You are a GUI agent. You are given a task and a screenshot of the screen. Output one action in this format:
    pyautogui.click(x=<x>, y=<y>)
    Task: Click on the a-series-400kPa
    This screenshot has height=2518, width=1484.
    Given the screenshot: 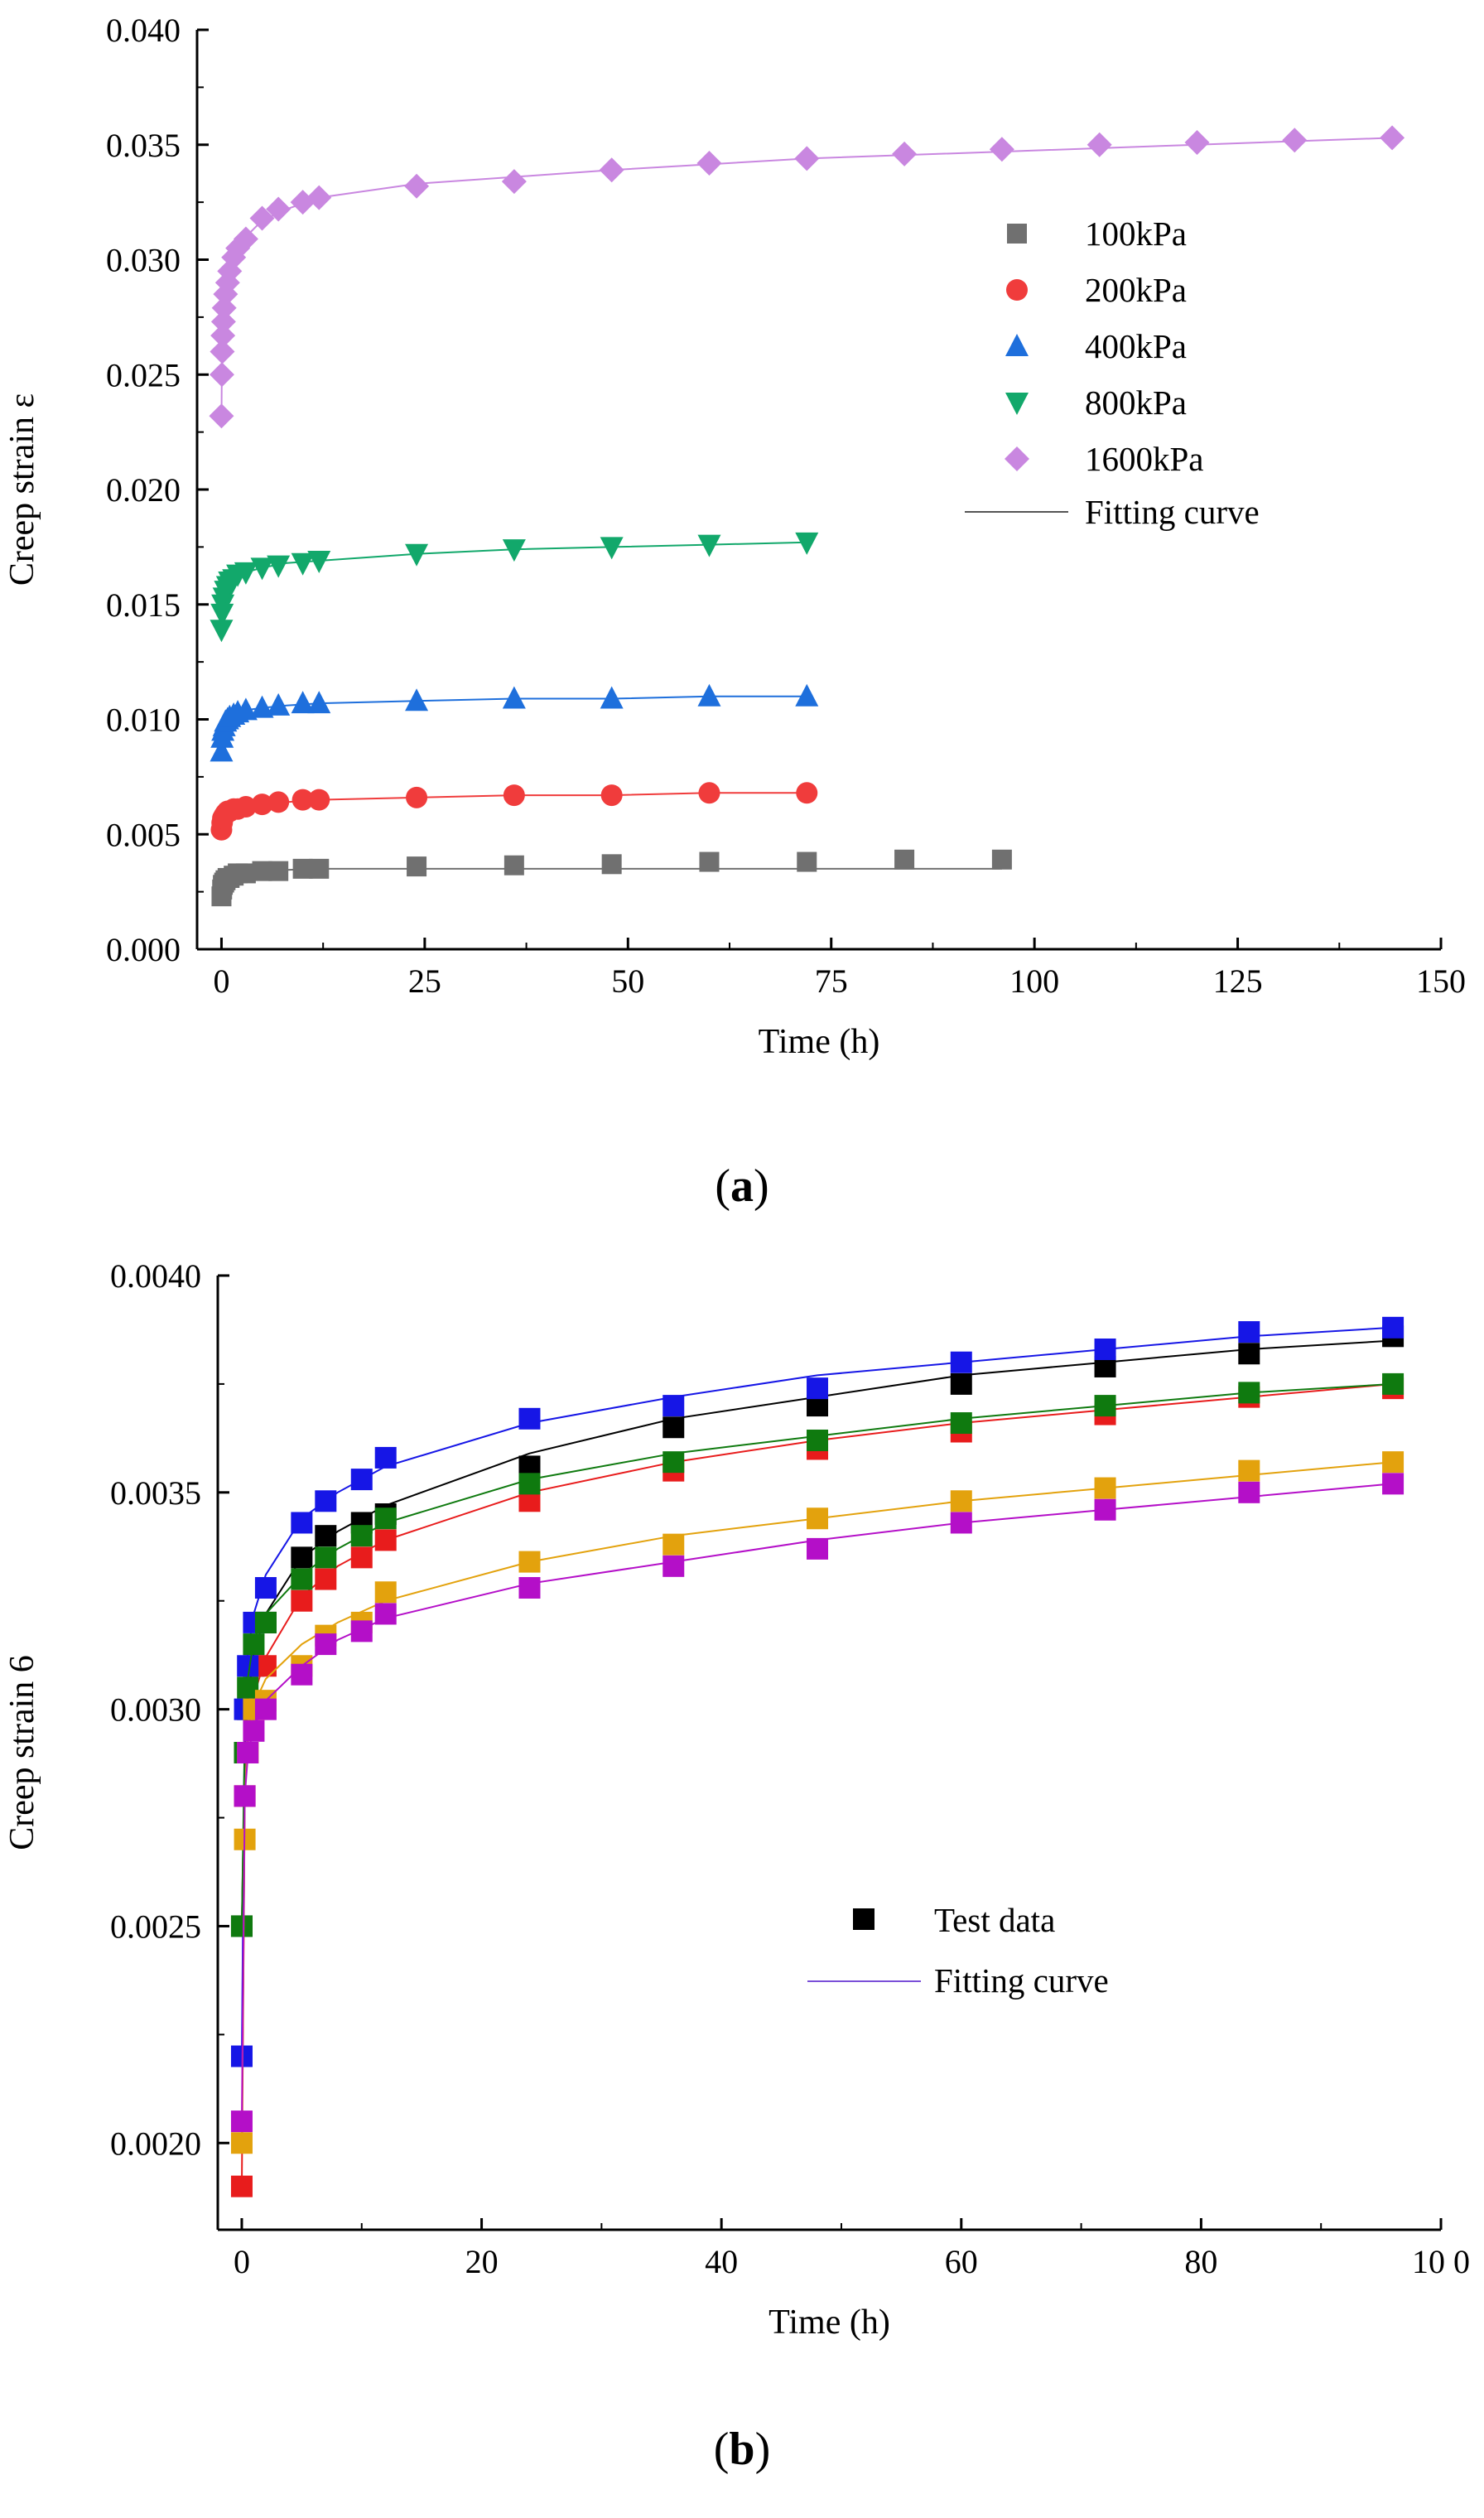 What is the action you would take?
    pyautogui.click(x=514, y=722)
    